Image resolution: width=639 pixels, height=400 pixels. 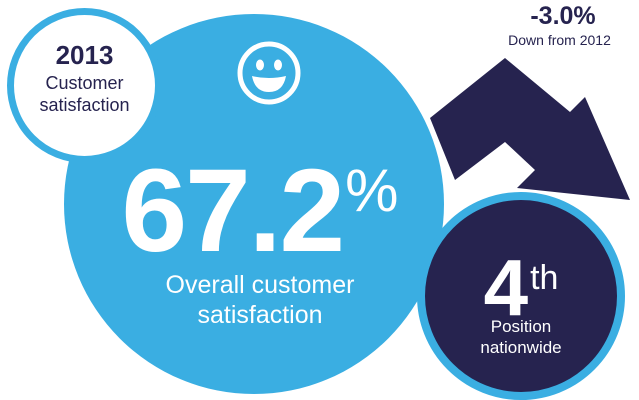 I want to click on satisfaction-number: 67.2, so click(x=233, y=211).